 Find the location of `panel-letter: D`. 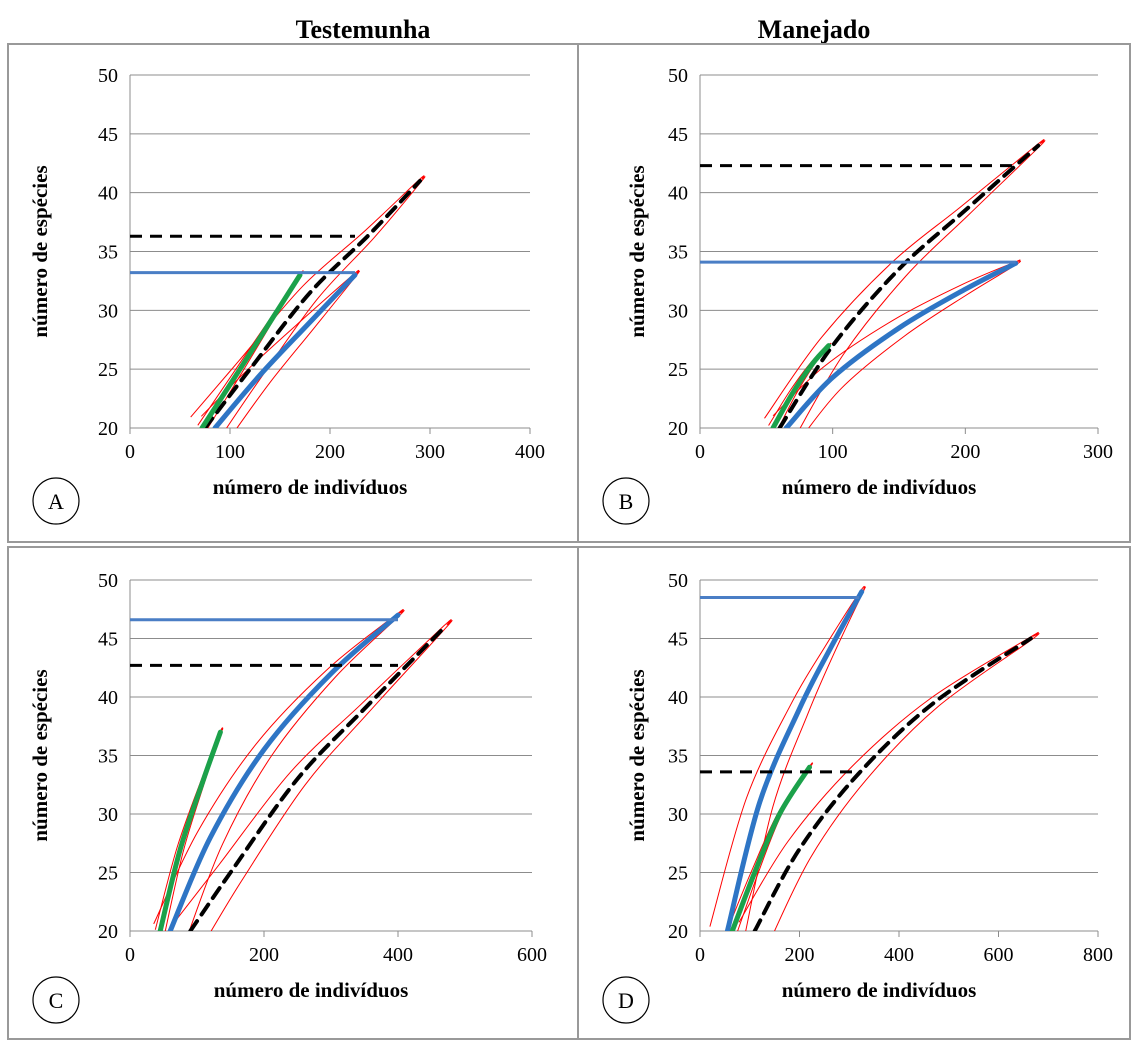

panel-letter: D is located at coordinates (626, 1000).